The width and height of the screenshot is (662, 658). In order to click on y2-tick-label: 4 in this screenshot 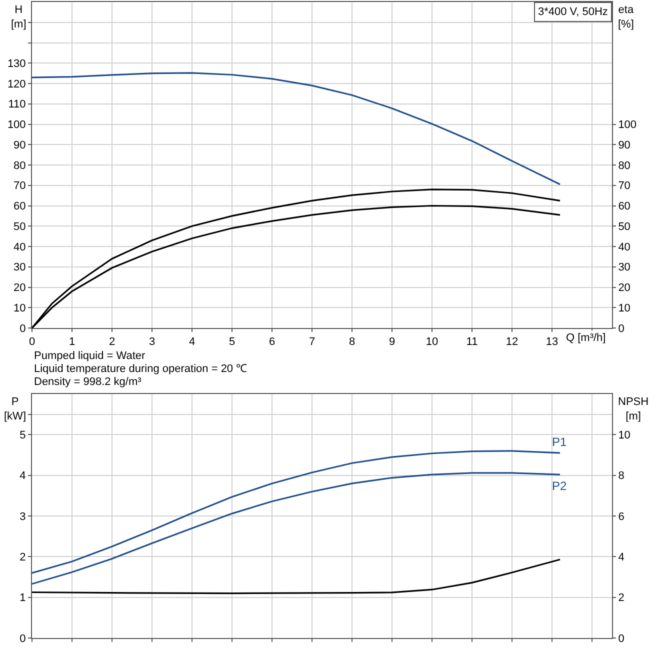, I will do `click(621, 558)`.